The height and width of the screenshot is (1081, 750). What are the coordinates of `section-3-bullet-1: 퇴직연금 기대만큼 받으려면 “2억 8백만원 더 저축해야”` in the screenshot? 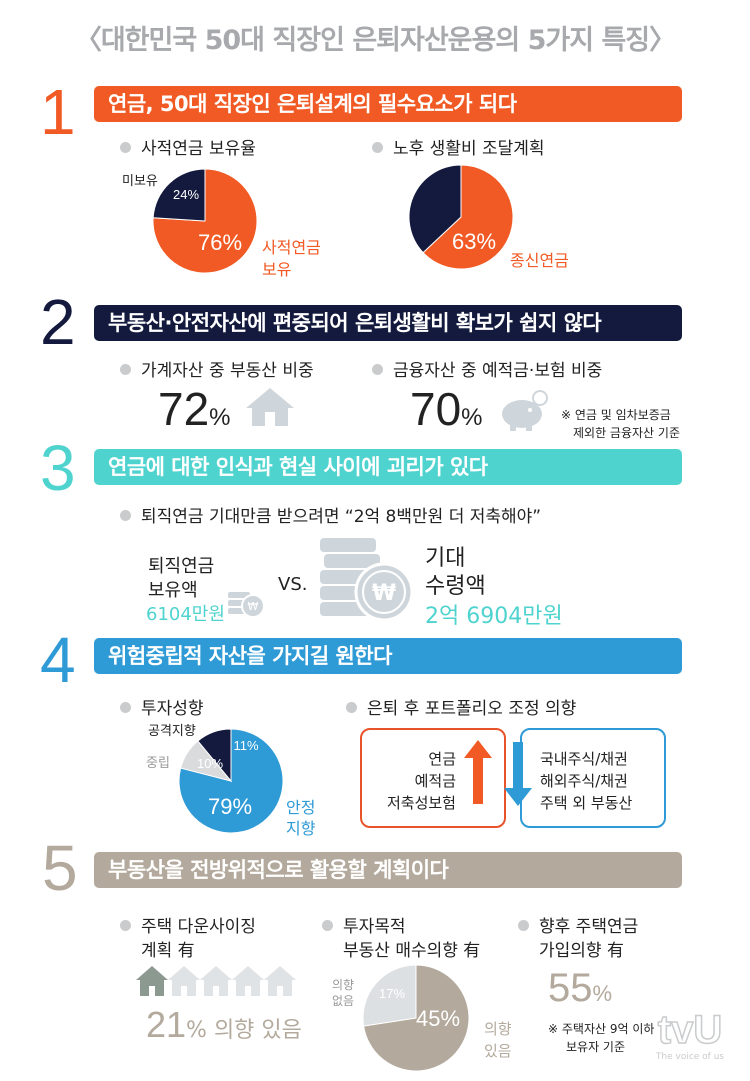 It's located at (330, 514).